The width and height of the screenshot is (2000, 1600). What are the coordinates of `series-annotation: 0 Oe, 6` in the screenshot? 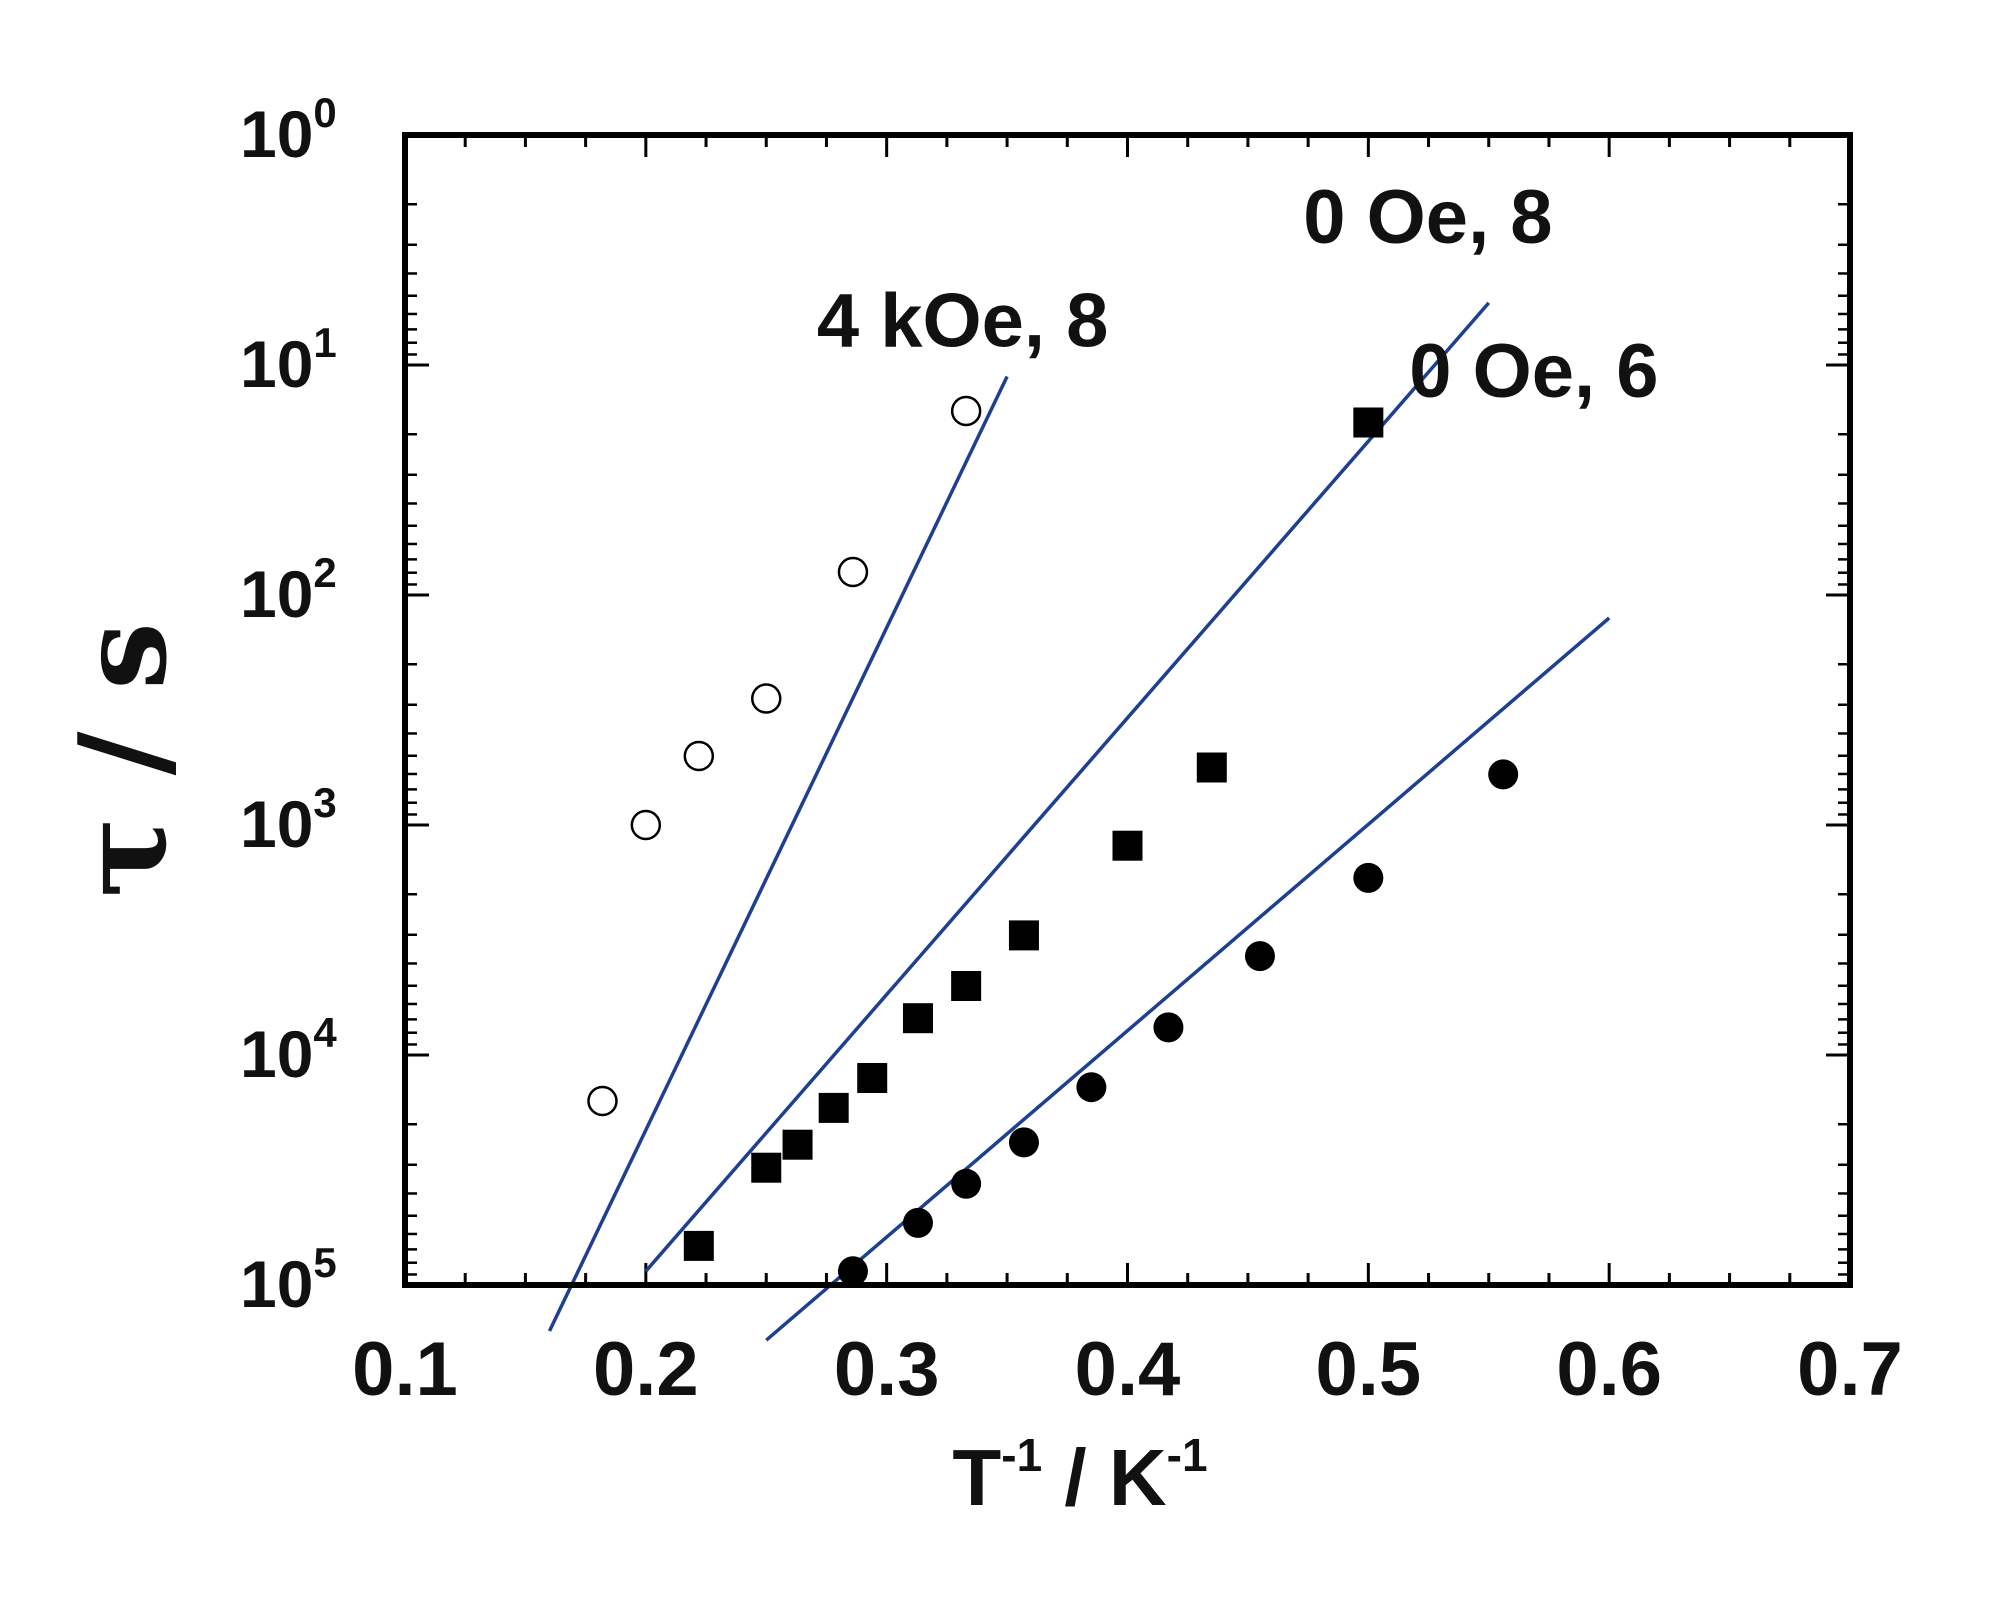 It's located at (1533, 371).